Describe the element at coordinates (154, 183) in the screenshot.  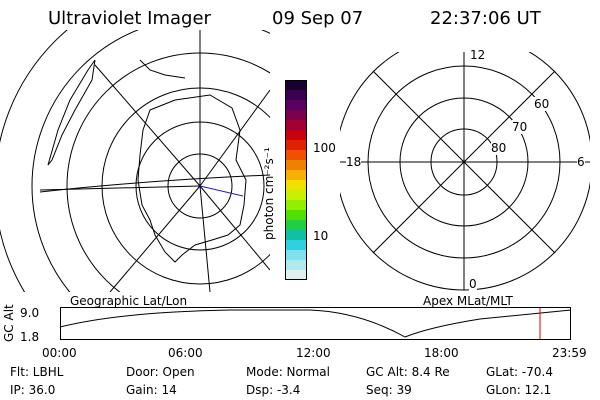
I see `horizon-curve` at that location.